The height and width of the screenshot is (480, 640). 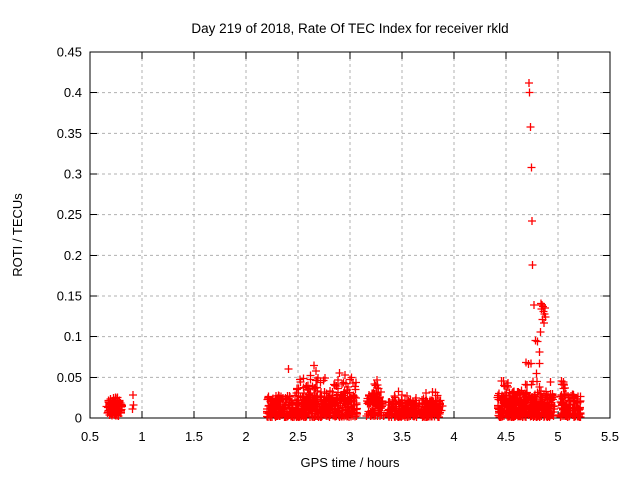 I want to click on x-tick-label: 3.5, so click(x=402, y=436).